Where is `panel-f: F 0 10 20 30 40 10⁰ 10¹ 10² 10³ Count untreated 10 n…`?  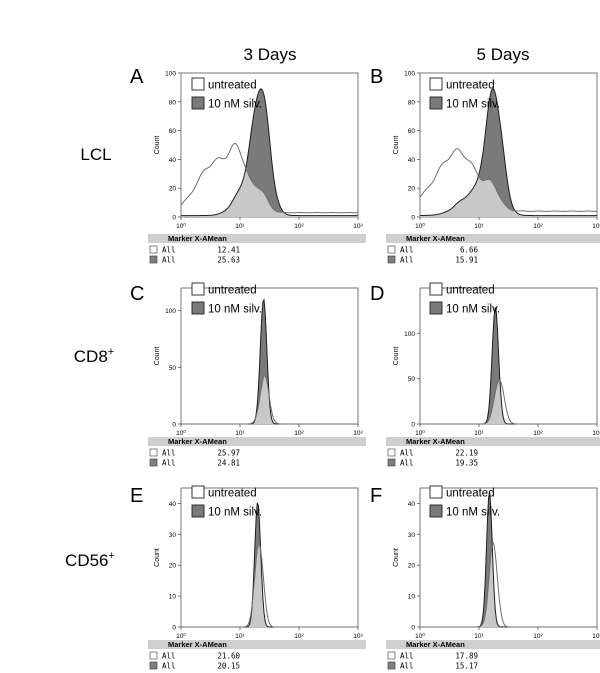
panel-f: F 0 10 20 30 40 10⁰ 10¹ 10² 10³ Count untreated 10 n… is located at coordinates (485, 578).